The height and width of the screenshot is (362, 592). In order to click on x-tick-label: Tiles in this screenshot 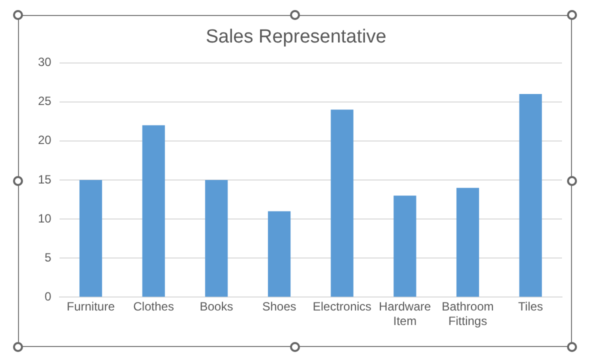, I will do `click(531, 307)`.